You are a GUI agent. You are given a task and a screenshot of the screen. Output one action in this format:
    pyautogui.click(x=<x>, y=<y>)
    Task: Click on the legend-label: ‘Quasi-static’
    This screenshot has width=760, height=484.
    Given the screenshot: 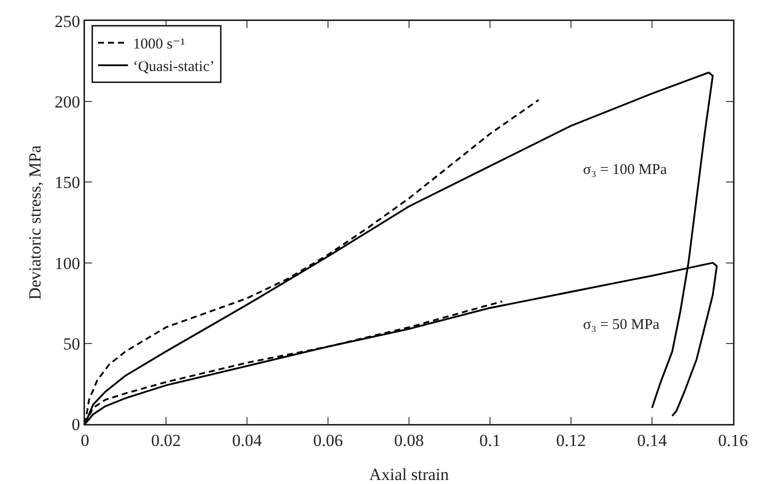 What is the action you would take?
    pyautogui.click(x=173, y=67)
    